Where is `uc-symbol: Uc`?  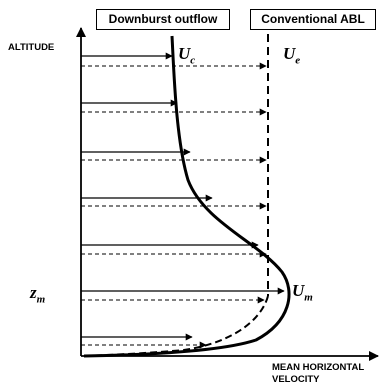
uc-symbol: Uc is located at coordinates (186, 55).